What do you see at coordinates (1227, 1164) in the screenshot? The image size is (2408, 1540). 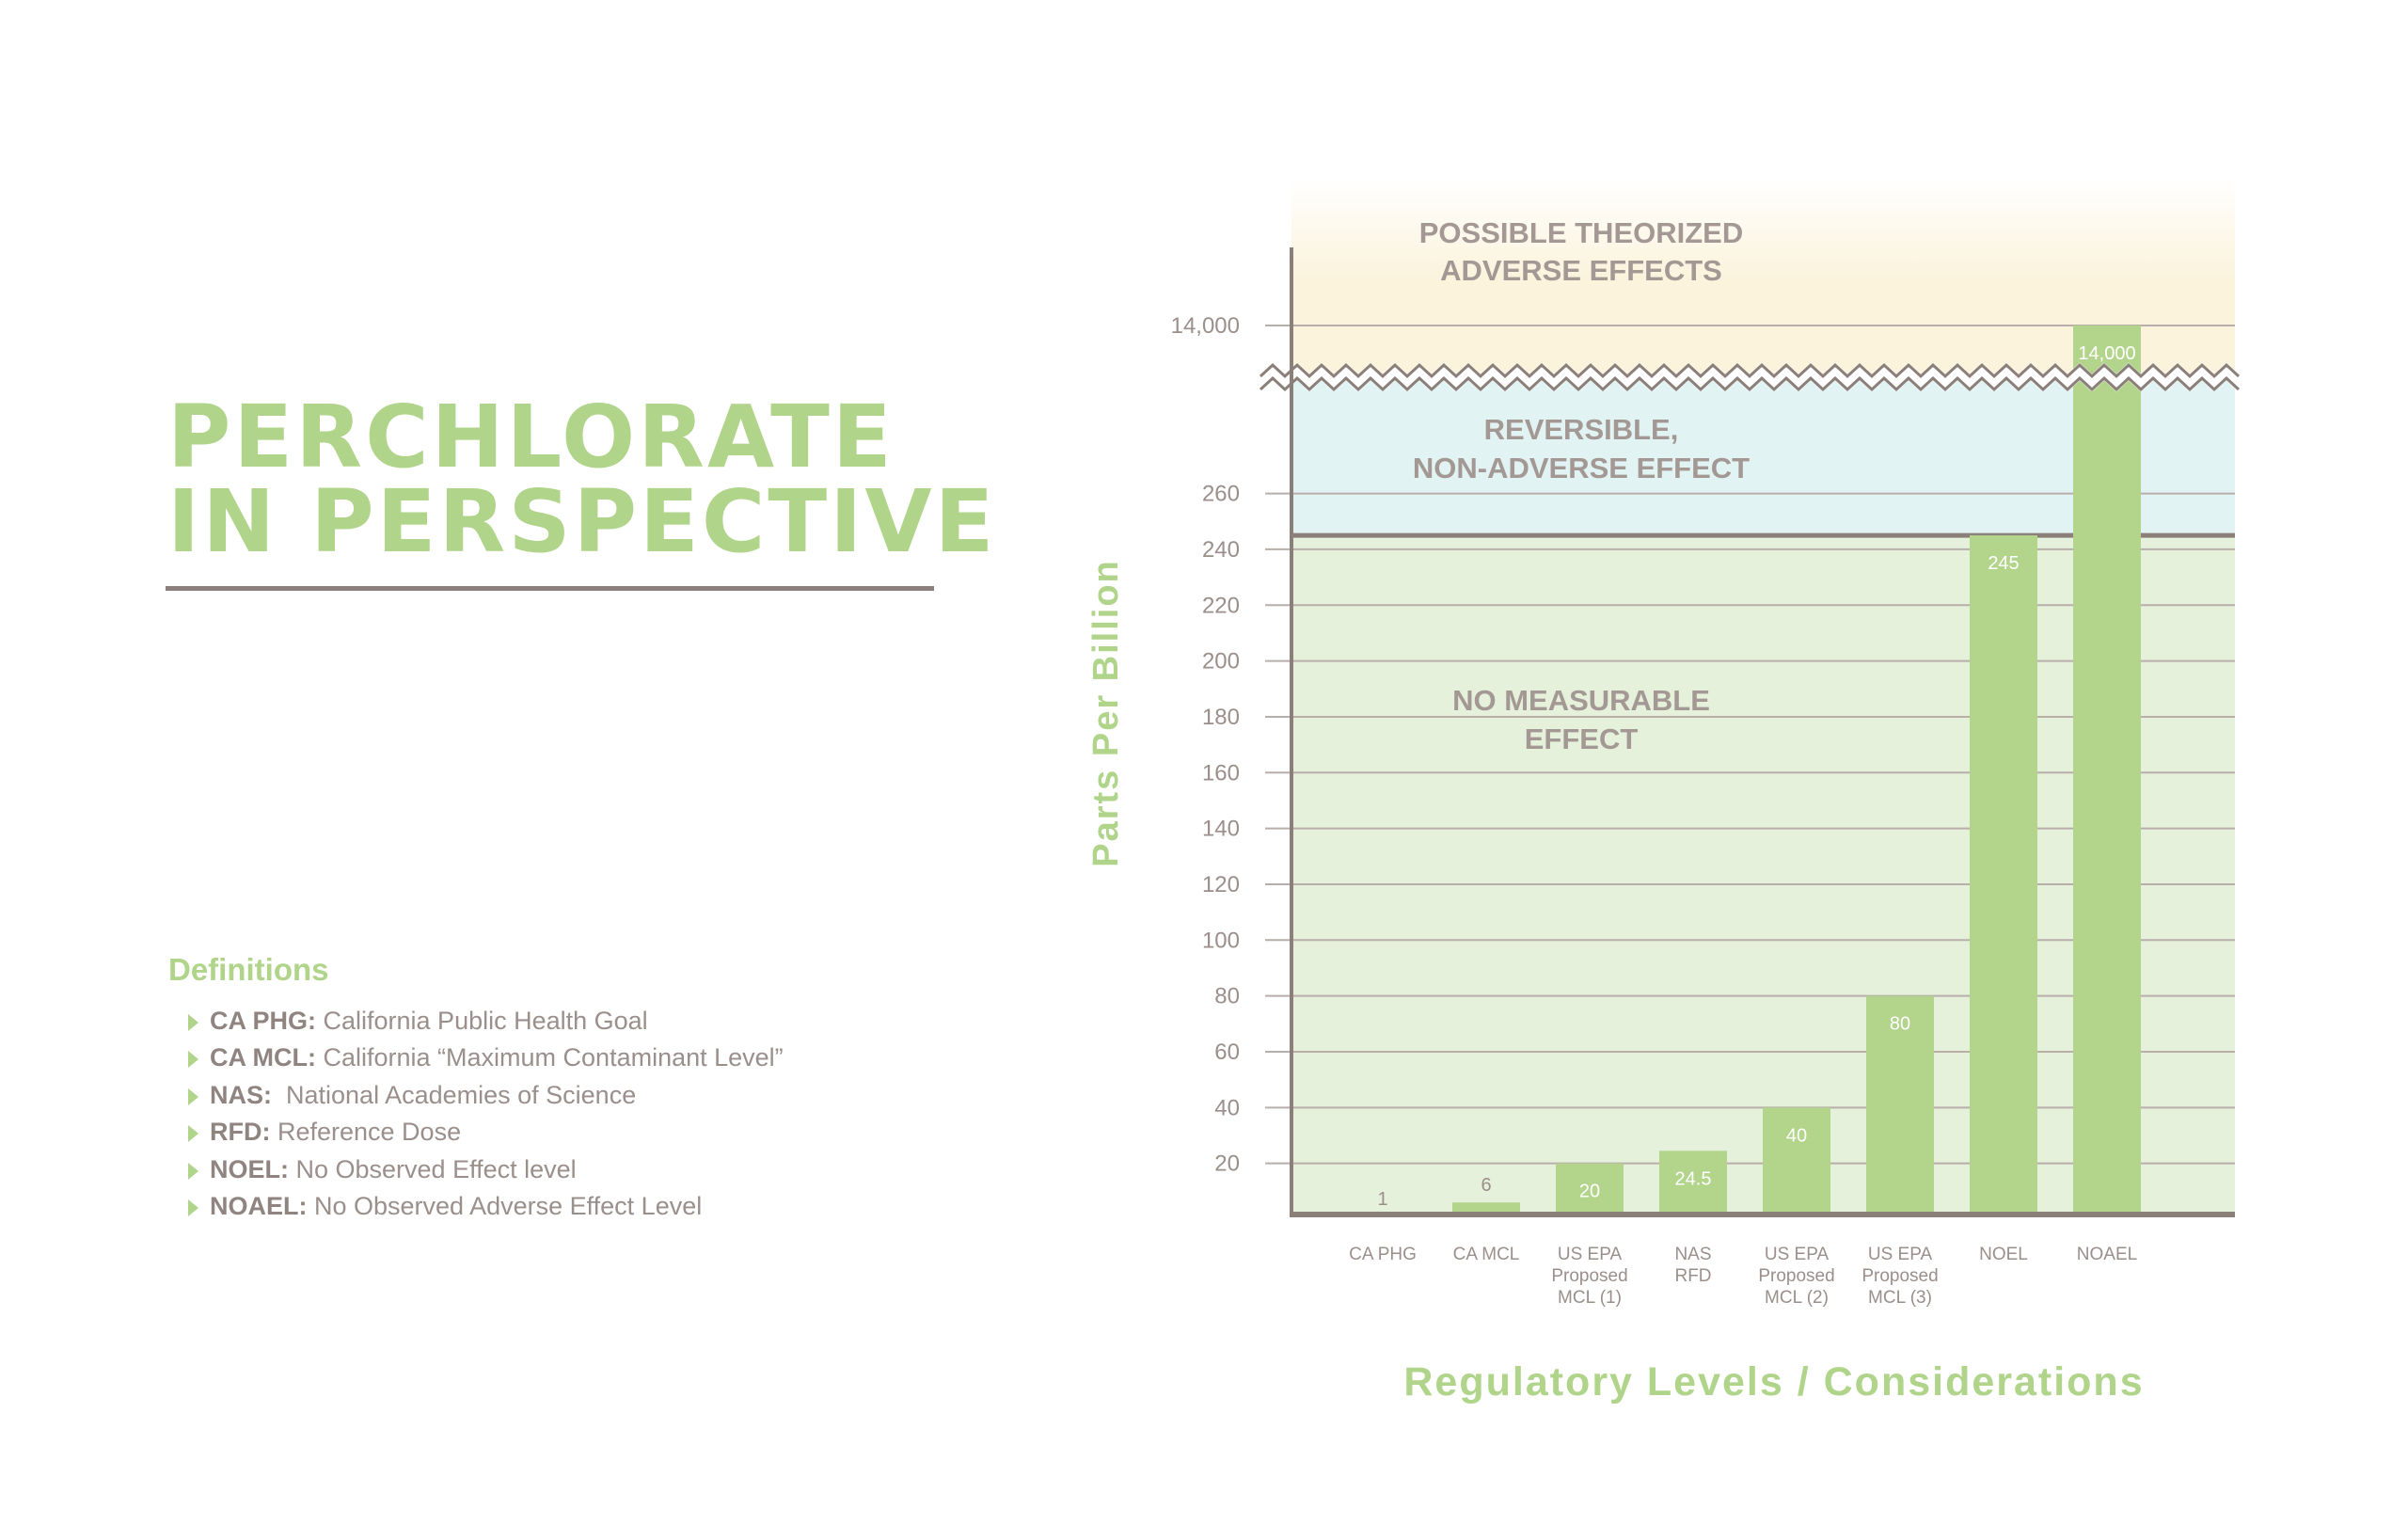 I see `y-tick-label: 20` at bounding box center [1227, 1164].